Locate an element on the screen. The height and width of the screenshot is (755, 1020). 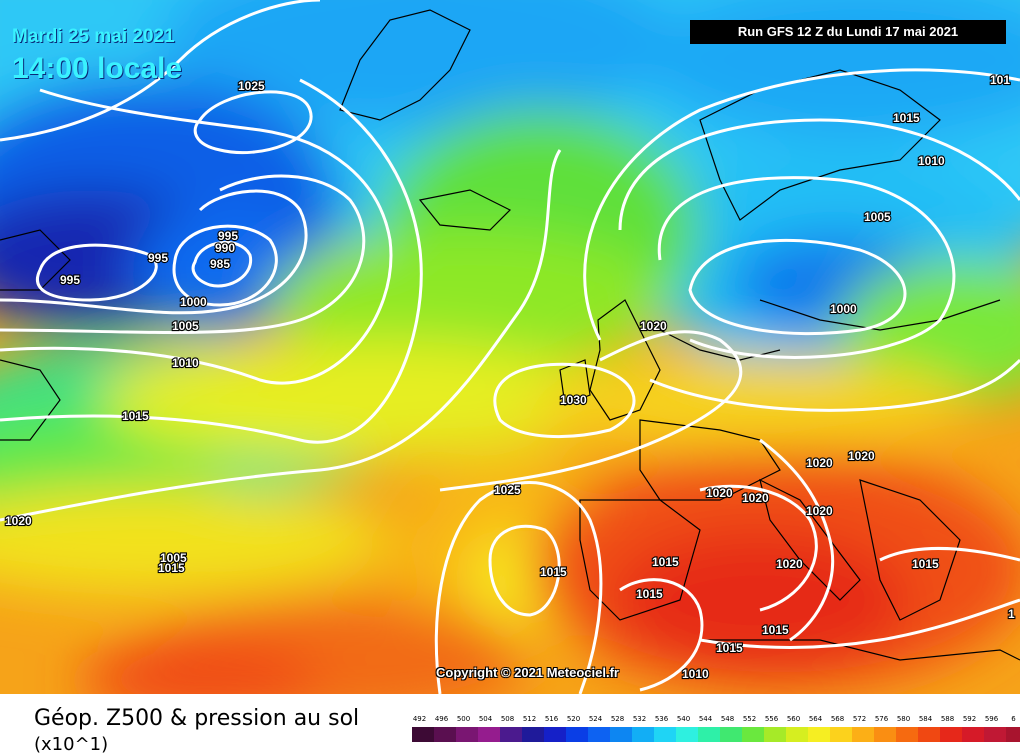
isobar-label: 985 is located at coordinates (220, 264).